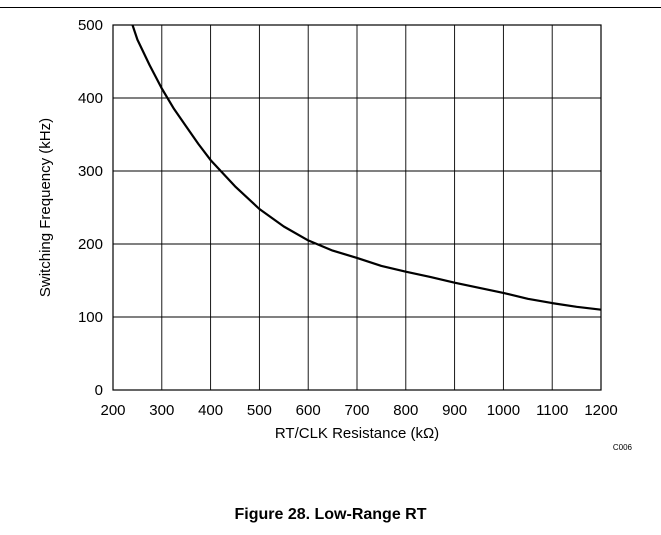 The width and height of the screenshot is (661, 535). I want to click on y-tick-label: 500, so click(90, 25).